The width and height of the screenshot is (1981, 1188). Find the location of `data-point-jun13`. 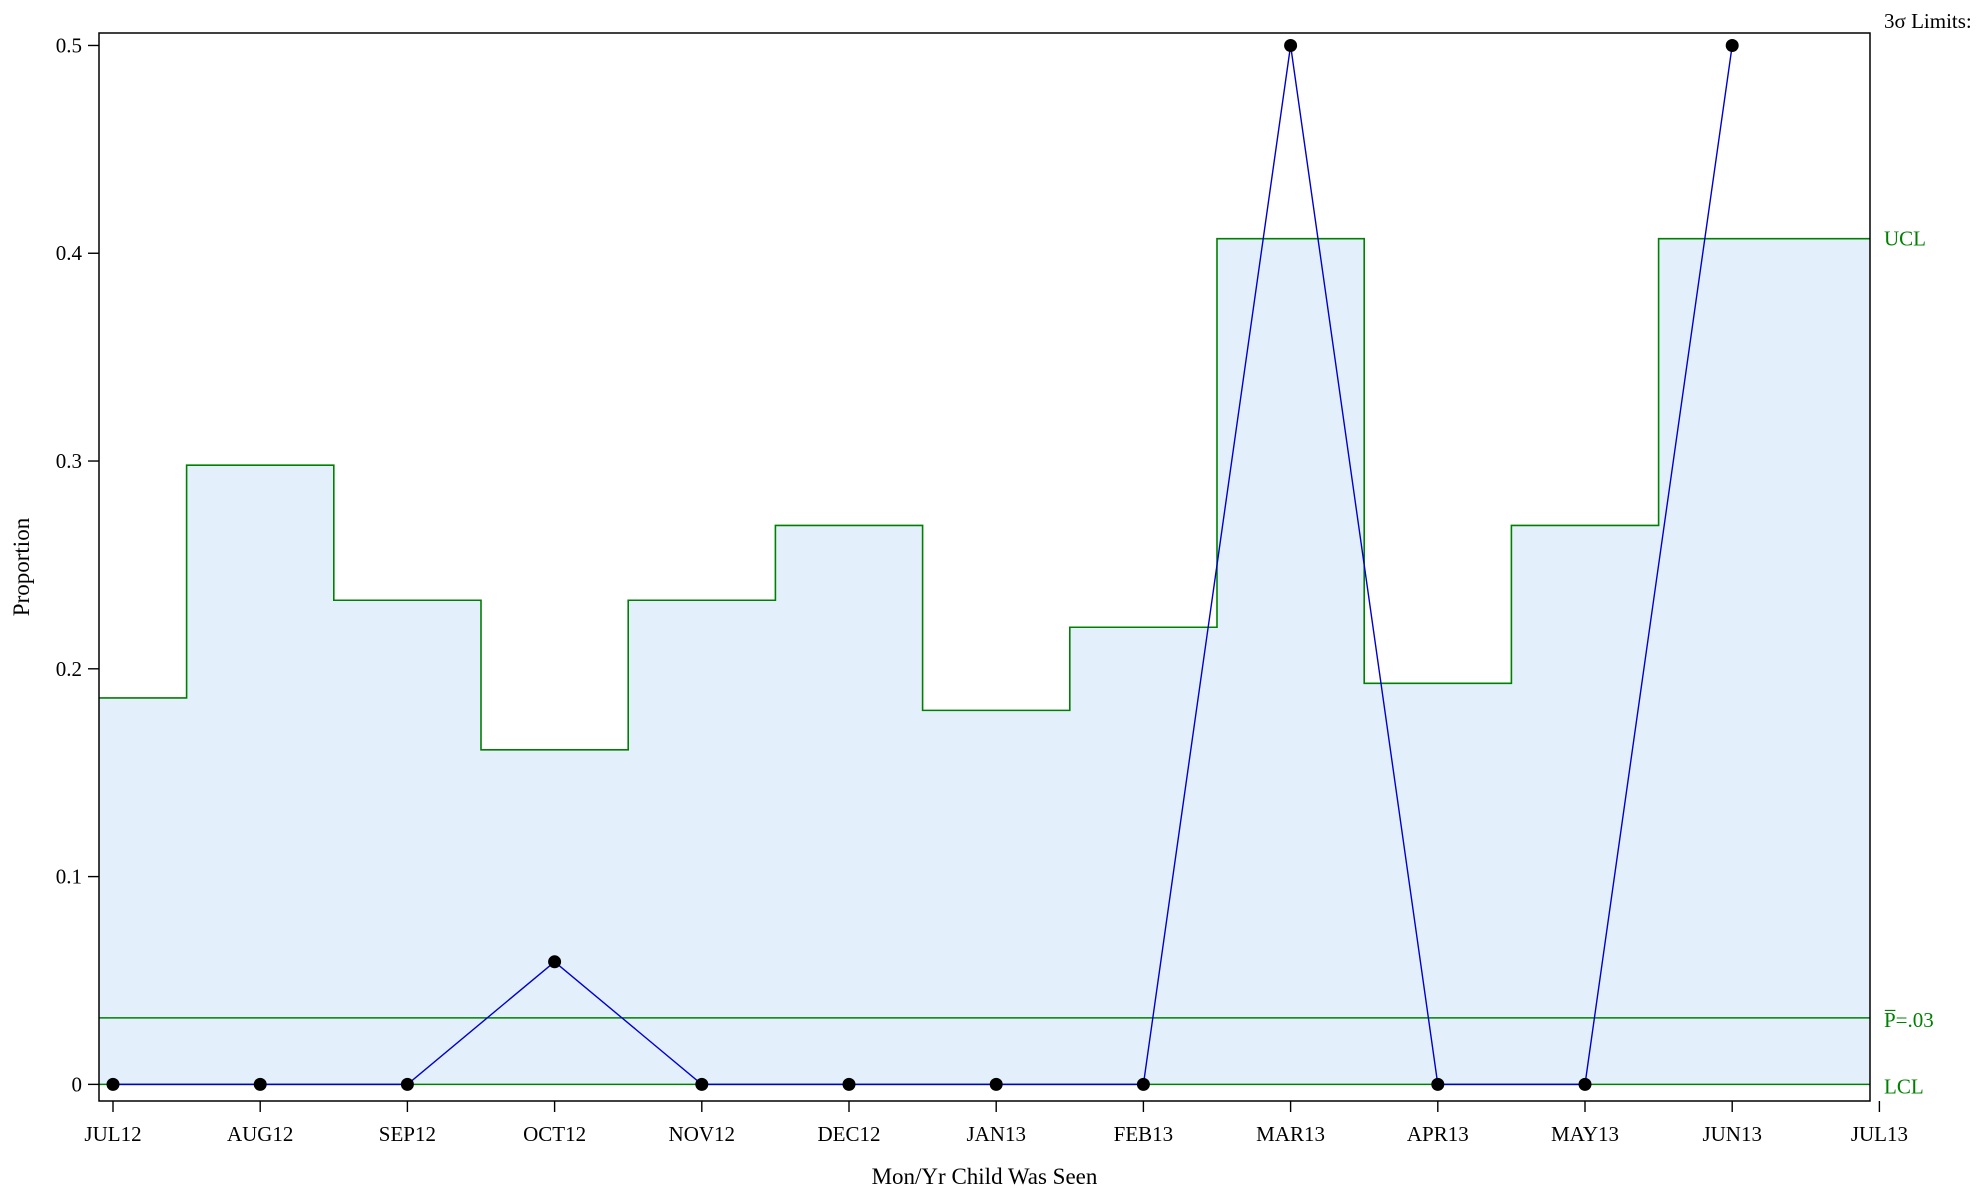

data-point-jun13 is located at coordinates (1732, 45).